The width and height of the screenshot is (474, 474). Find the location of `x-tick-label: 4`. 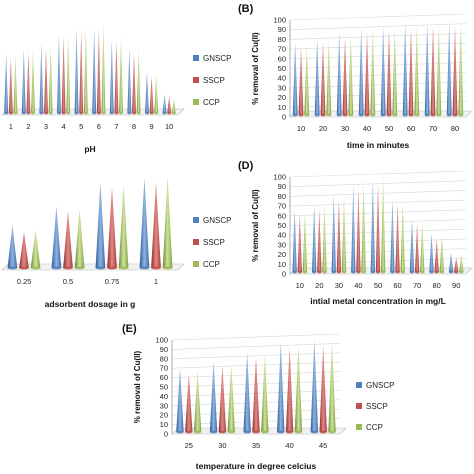

x-tick-label: 4 is located at coordinates (64, 126).